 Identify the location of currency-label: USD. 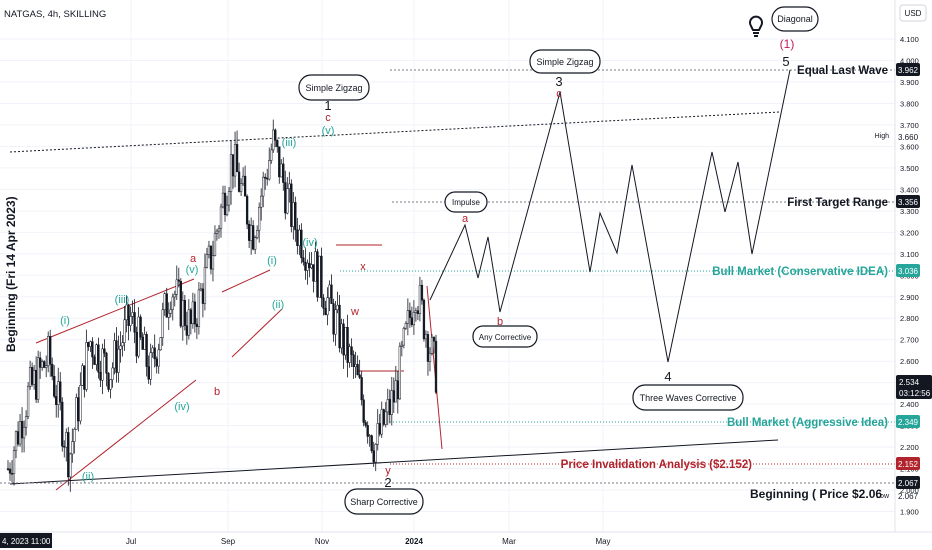
(913, 13).